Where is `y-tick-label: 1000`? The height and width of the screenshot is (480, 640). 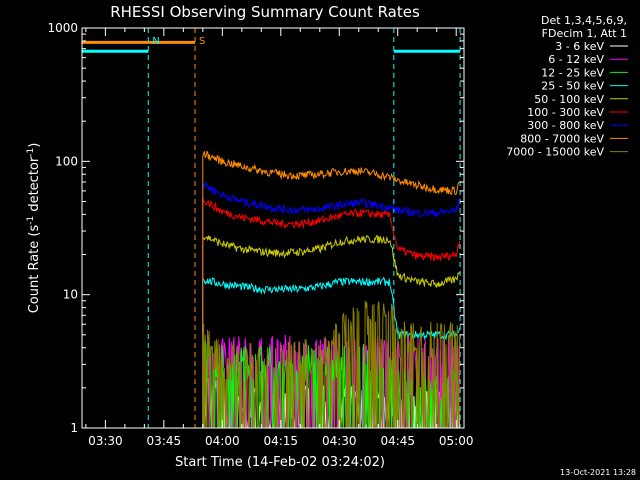
y-tick-label: 1000 is located at coordinates (62, 28).